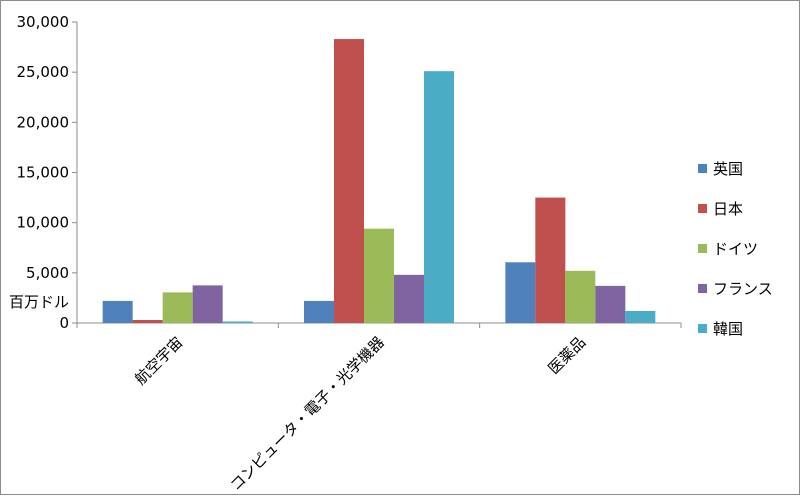 The width and height of the screenshot is (800, 496). I want to click on y-tick-label: 30,000, so click(43, 22).